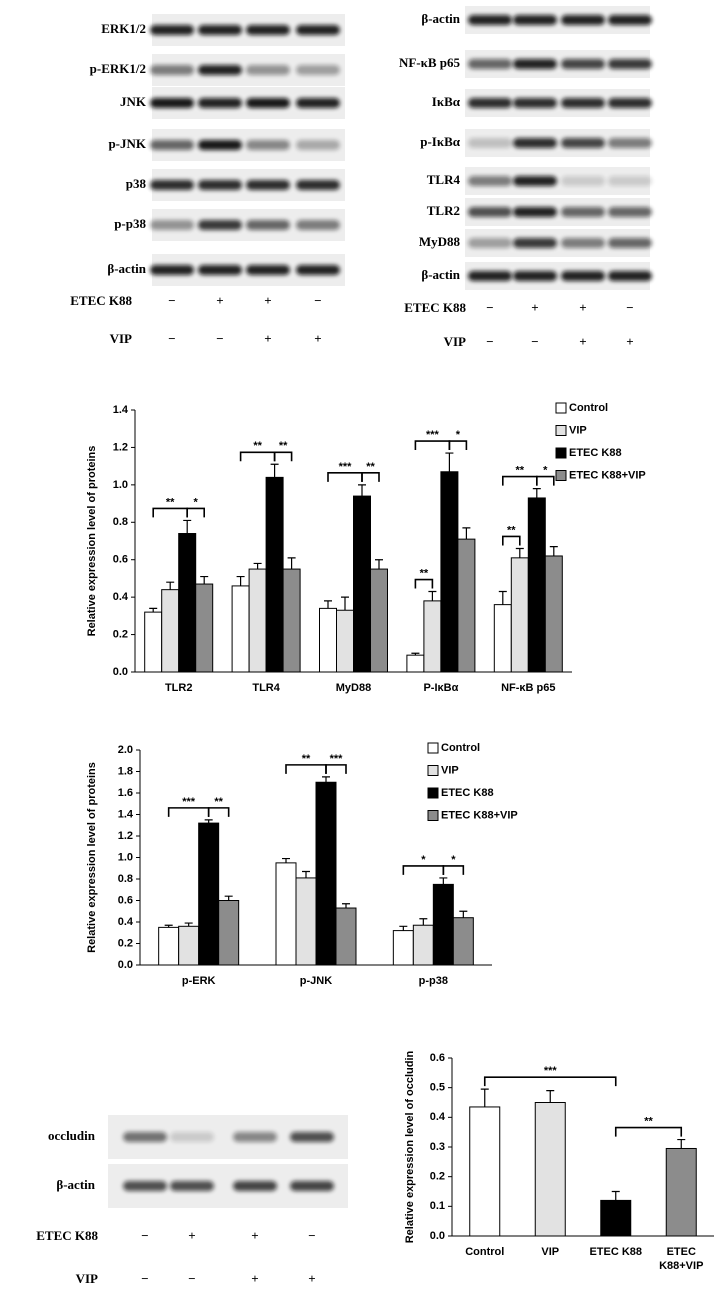 This screenshot has width=721, height=1298. What do you see at coordinates (199, 981) in the screenshot?
I see `x-tick-label: p-ERK` at bounding box center [199, 981].